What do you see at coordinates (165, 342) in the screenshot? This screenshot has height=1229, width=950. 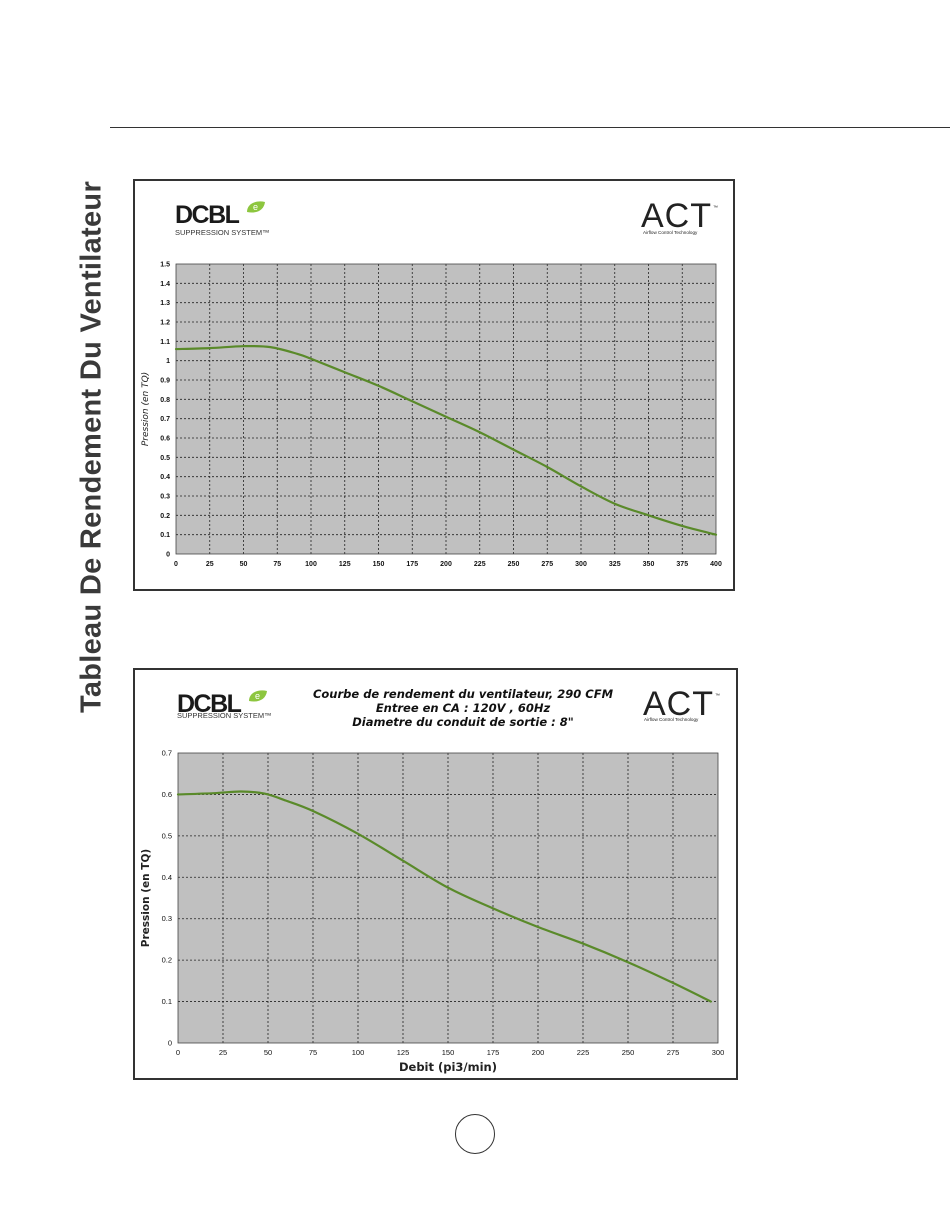 I see `y-tick-label: 1.1` at bounding box center [165, 342].